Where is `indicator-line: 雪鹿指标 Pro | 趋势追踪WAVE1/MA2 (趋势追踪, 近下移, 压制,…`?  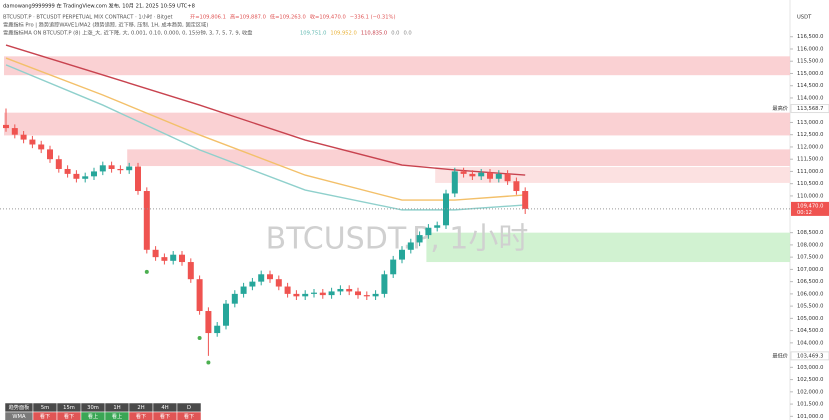
indicator-line: 雪鹿指标 Pro | 趋势追踪WAVE1/MA2 (趋势追踪, 近下移, 压制,… is located at coordinates (105, 25).